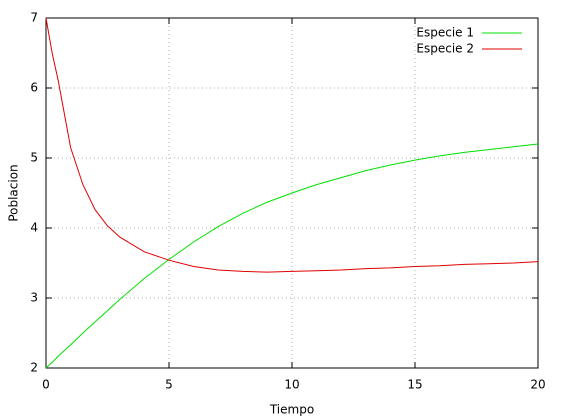 The width and height of the screenshot is (564, 420). What do you see at coordinates (34, 18) in the screenshot?
I see `y-tick-label: 7` at bounding box center [34, 18].